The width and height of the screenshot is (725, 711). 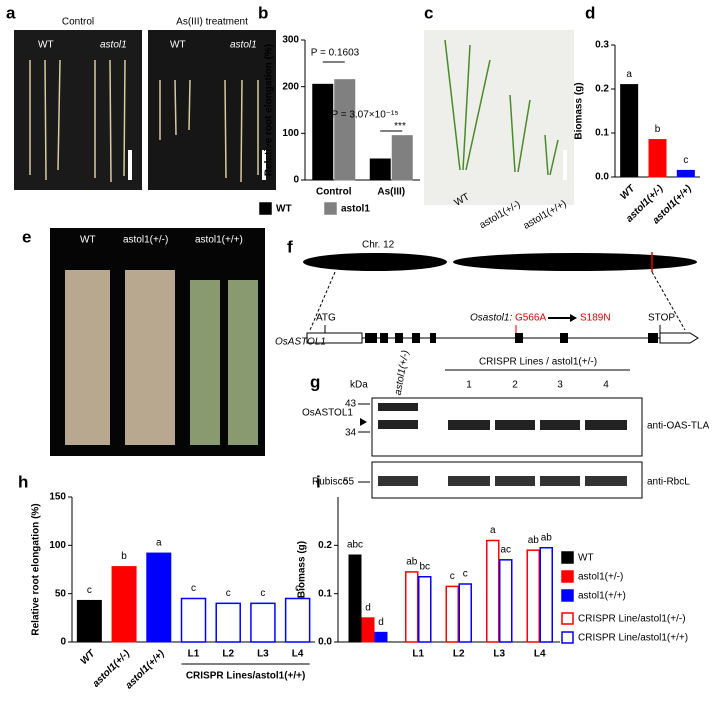 I want to click on panel-letter: c, so click(x=428, y=12).